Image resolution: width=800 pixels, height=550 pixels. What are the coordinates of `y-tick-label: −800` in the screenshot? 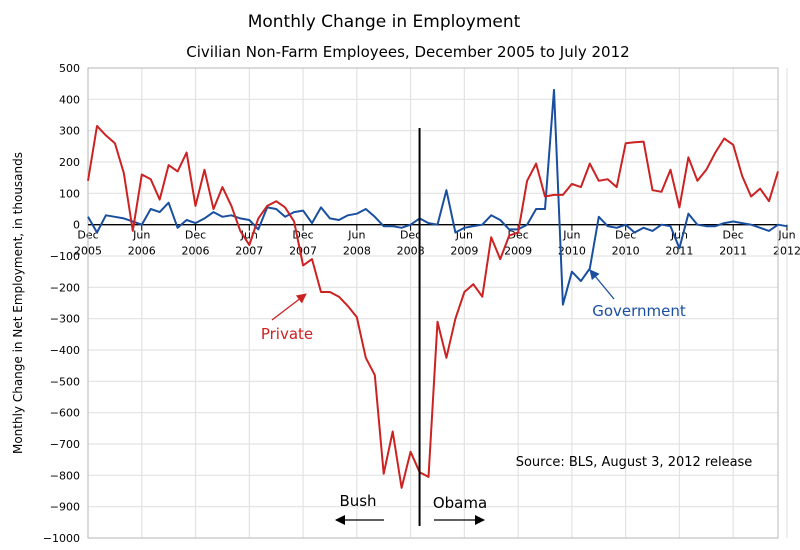 It's located at (65, 475).